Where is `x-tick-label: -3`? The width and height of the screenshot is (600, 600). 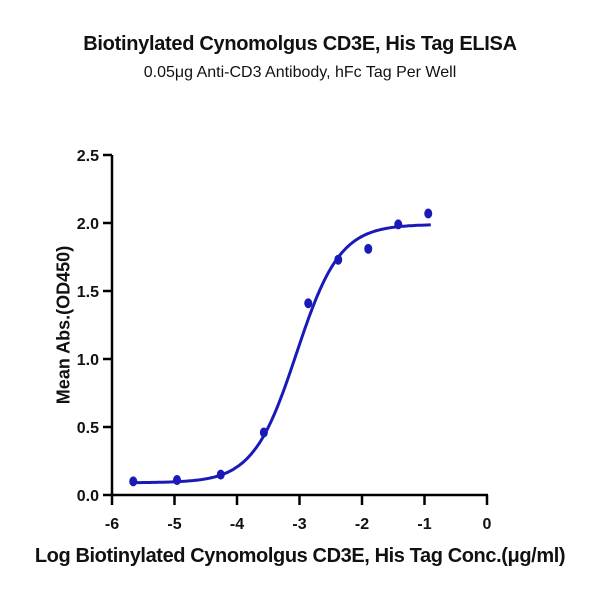 x-tick-label: -3 is located at coordinates (299, 524).